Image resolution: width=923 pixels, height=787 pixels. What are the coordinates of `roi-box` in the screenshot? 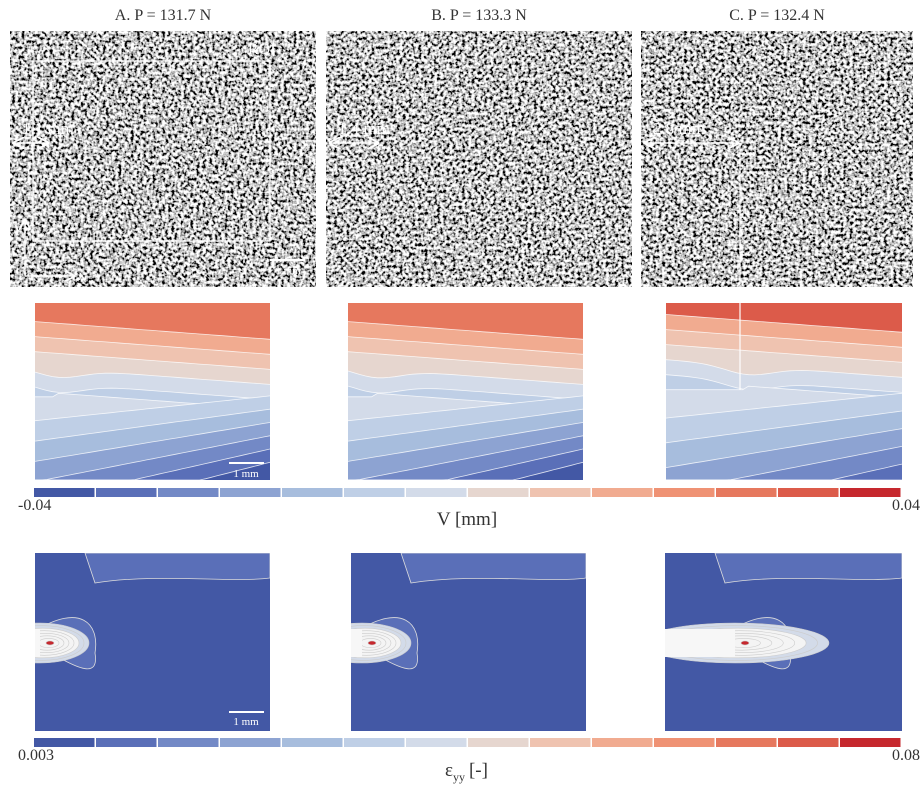 It's located at (151, 151).